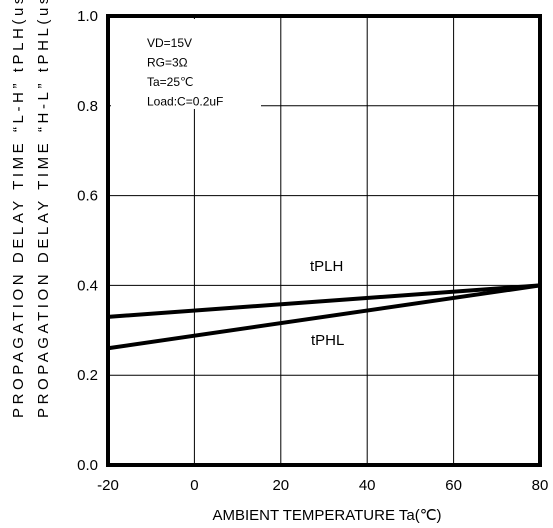  Describe the element at coordinates (87, 196) in the screenshot. I see `y-tick-label: 0.6` at that location.